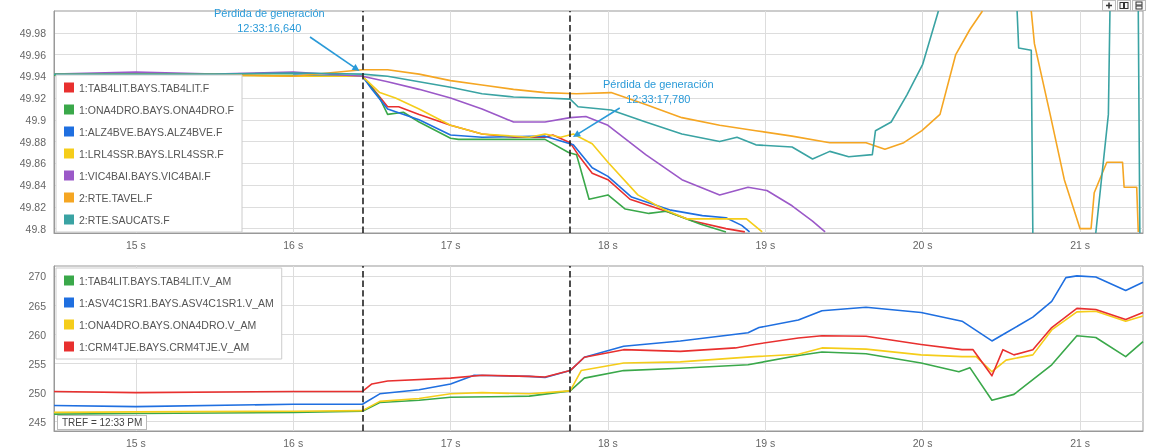 The width and height of the screenshot is (1149, 448). What do you see at coordinates (144, 87) in the screenshot?
I see `legend-label: 1:TAB4LIT.BAYS.TAB4LIT.F` at bounding box center [144, 87].